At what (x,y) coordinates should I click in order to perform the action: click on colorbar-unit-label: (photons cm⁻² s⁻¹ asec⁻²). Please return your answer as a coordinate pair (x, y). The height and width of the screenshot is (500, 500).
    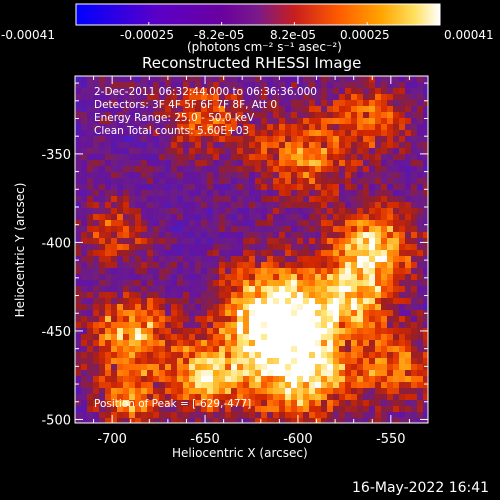
    Looking at the image, I should click on (264, 47).